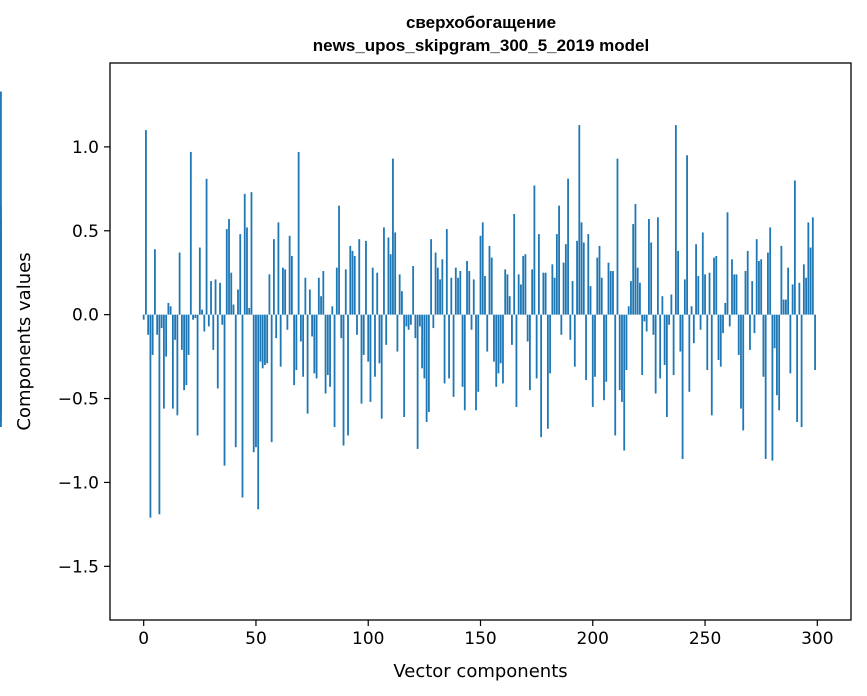 This screenshot has height=696, width=867. What do you see at coordinates (85, 148) in the screenshot?
I see `y-tick-label: 1.0` at bounding box center [85, 148].